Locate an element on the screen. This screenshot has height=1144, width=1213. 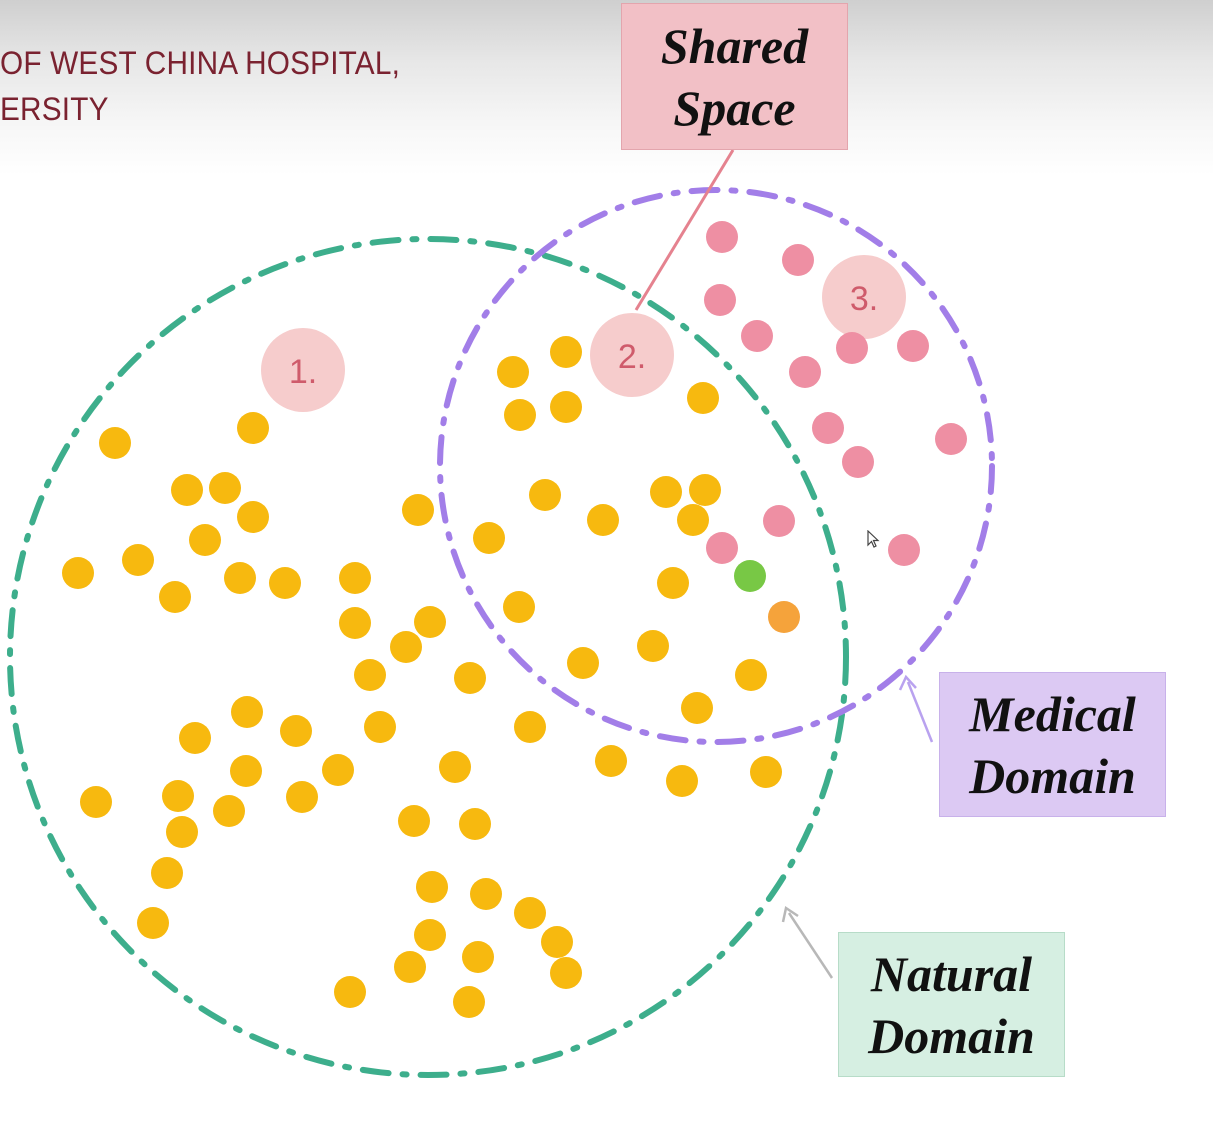
natural-domain-line-1: Natural is located at coordinates (951, 973).